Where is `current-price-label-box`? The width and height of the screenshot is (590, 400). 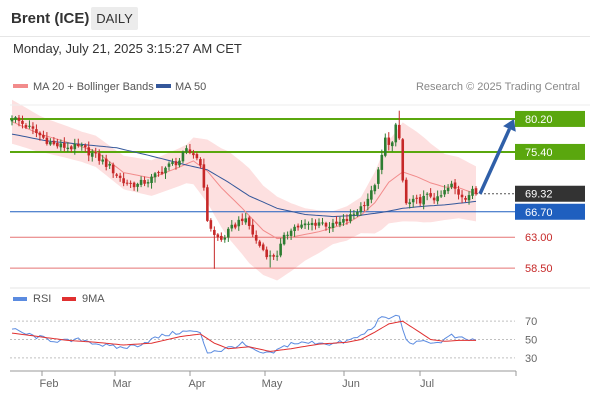
current-price-label-box is located at coordinates (550, 193).